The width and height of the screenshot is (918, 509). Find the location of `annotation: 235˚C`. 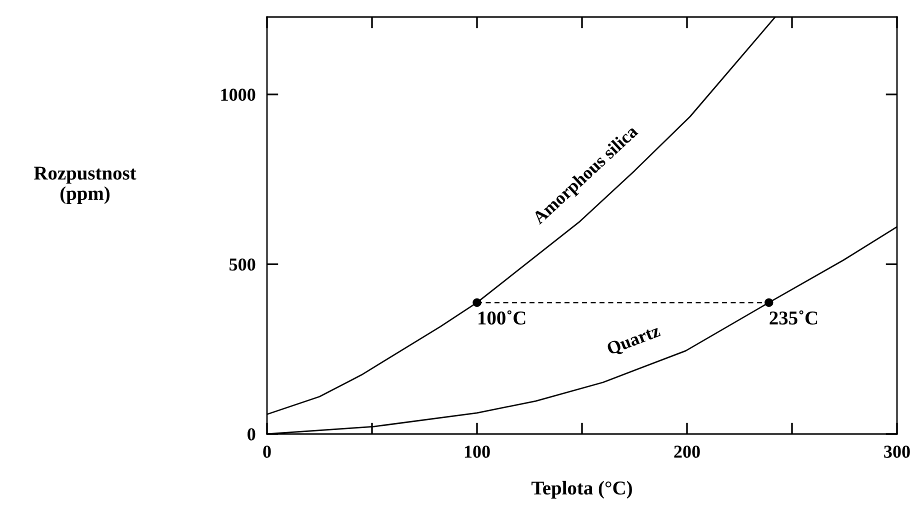

annotation: 235˚C is located at coordinates (794, 317).